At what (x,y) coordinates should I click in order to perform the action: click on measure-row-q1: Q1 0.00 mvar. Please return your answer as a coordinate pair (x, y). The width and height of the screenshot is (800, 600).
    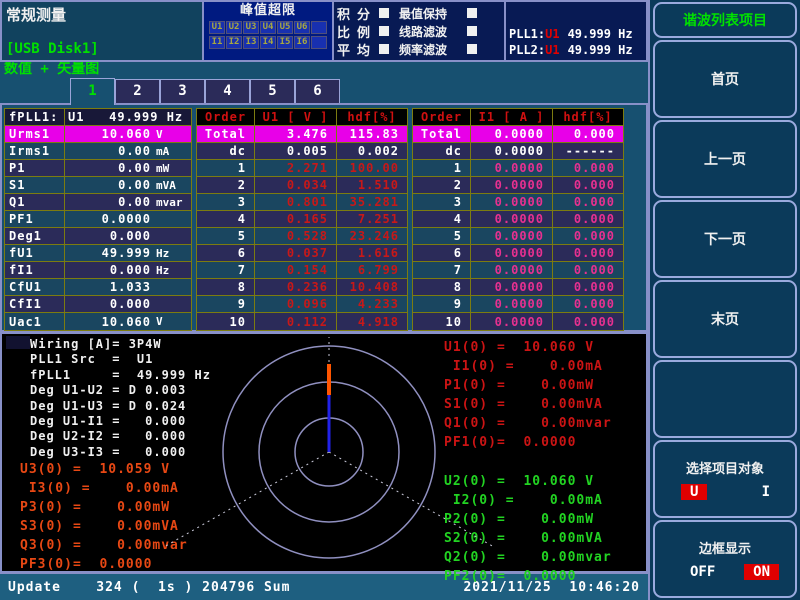
    Looking at the image, I should click on (98, 202).